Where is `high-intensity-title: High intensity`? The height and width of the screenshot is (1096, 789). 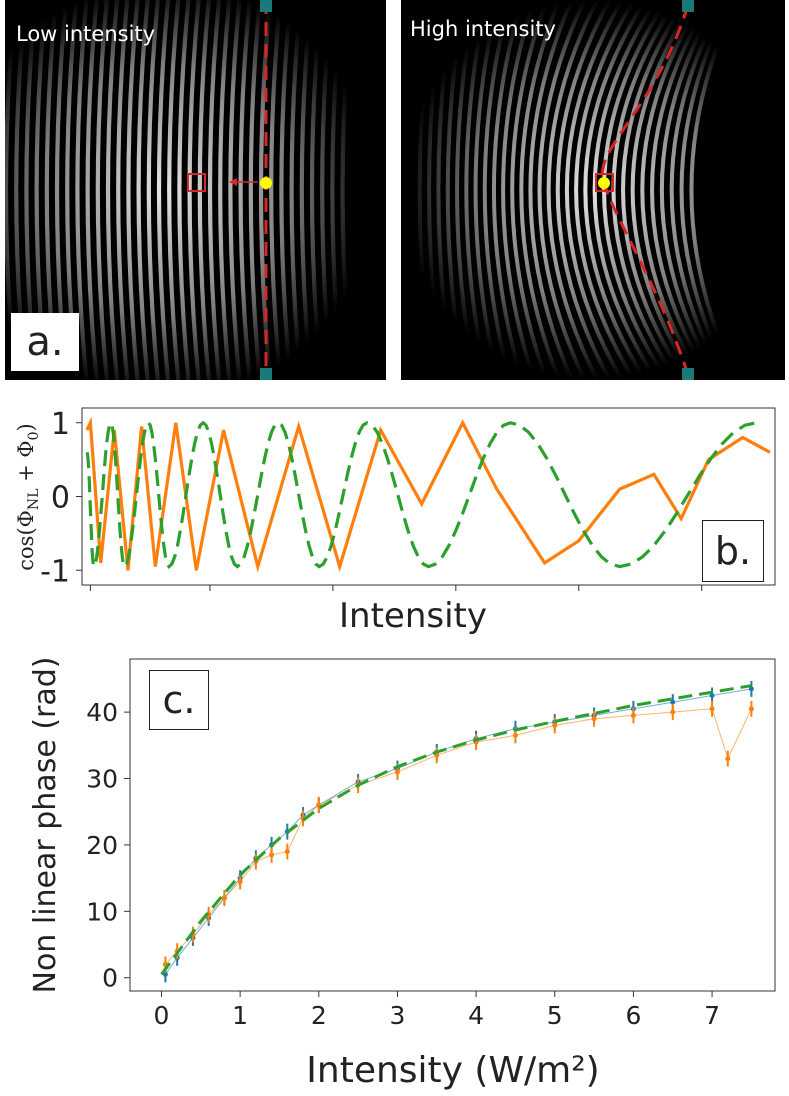 high-intensity-title: High intensity is located at coordinates (483, 29).